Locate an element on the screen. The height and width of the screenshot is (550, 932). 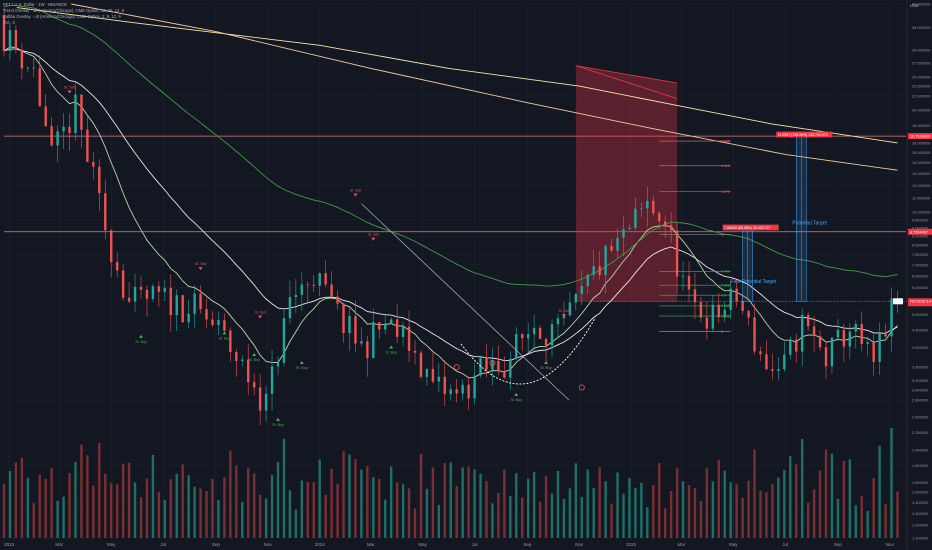
y-tick-label: 1.300000 is located at coordinates (920, 513).